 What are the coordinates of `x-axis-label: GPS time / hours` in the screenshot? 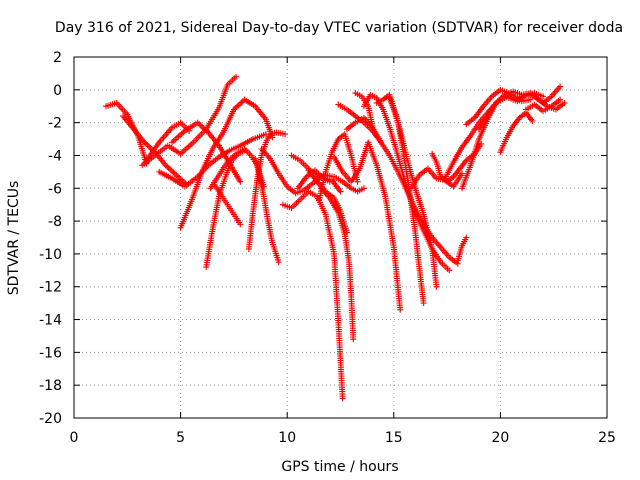 It's located at (339, 467).